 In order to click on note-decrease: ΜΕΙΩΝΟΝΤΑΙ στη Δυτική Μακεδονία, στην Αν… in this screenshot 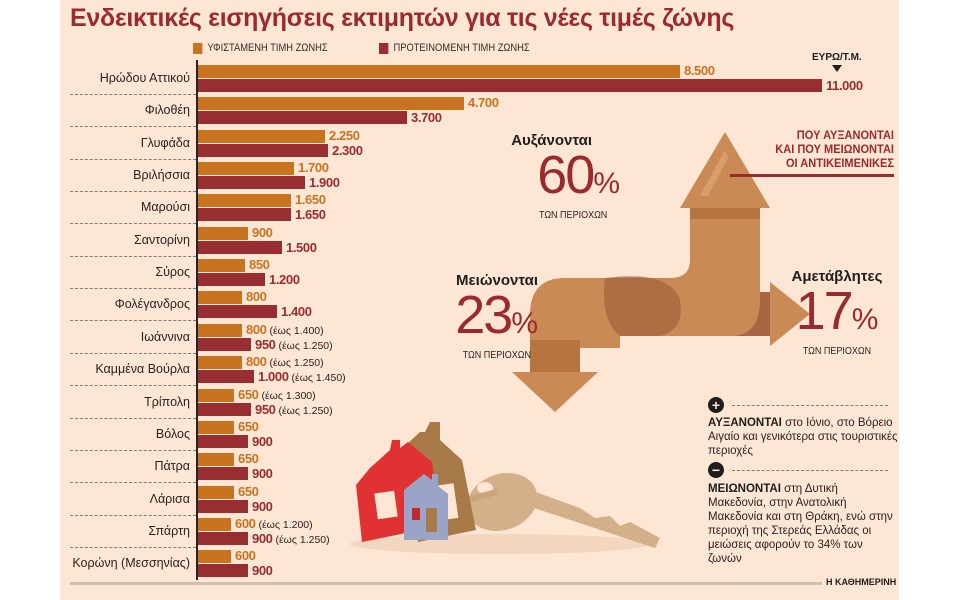, I will do `click(800, 524)`.